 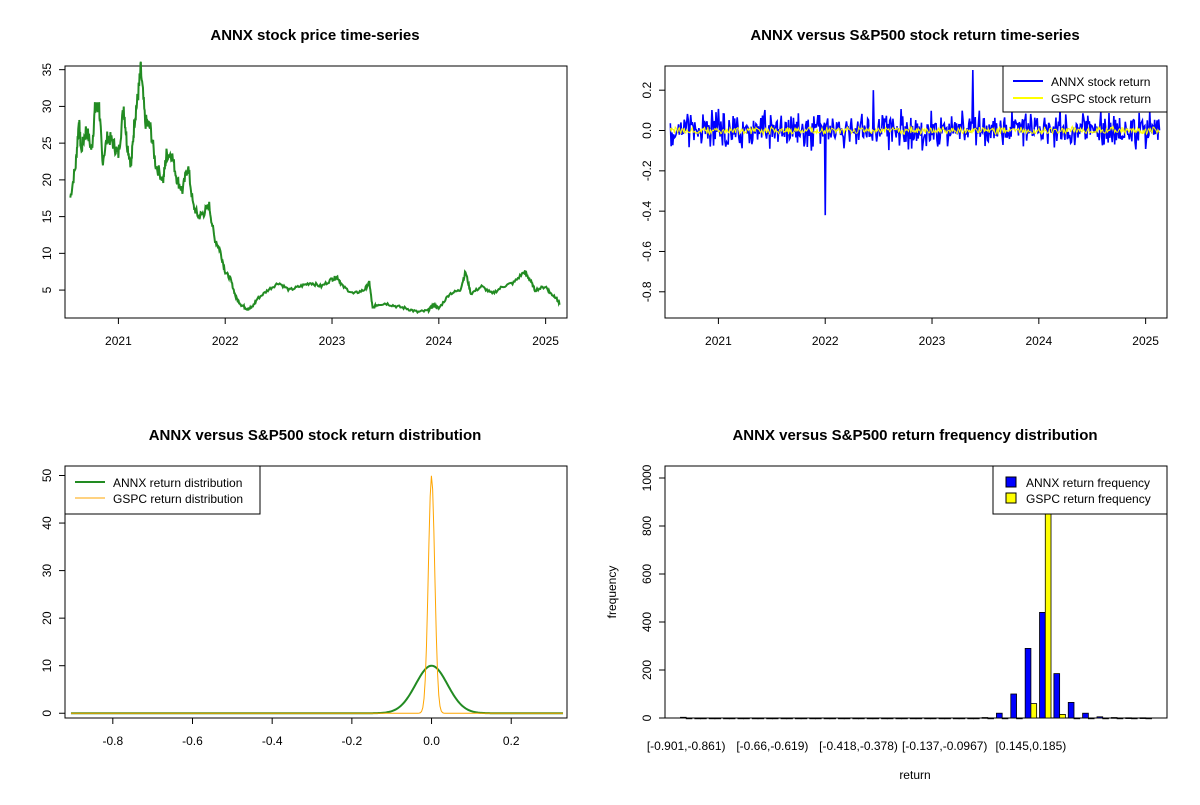 What do you see at coordinates (47, 476) in the screenshot?
I see `y-tick-label: 50` at bounding box center [47, 476].